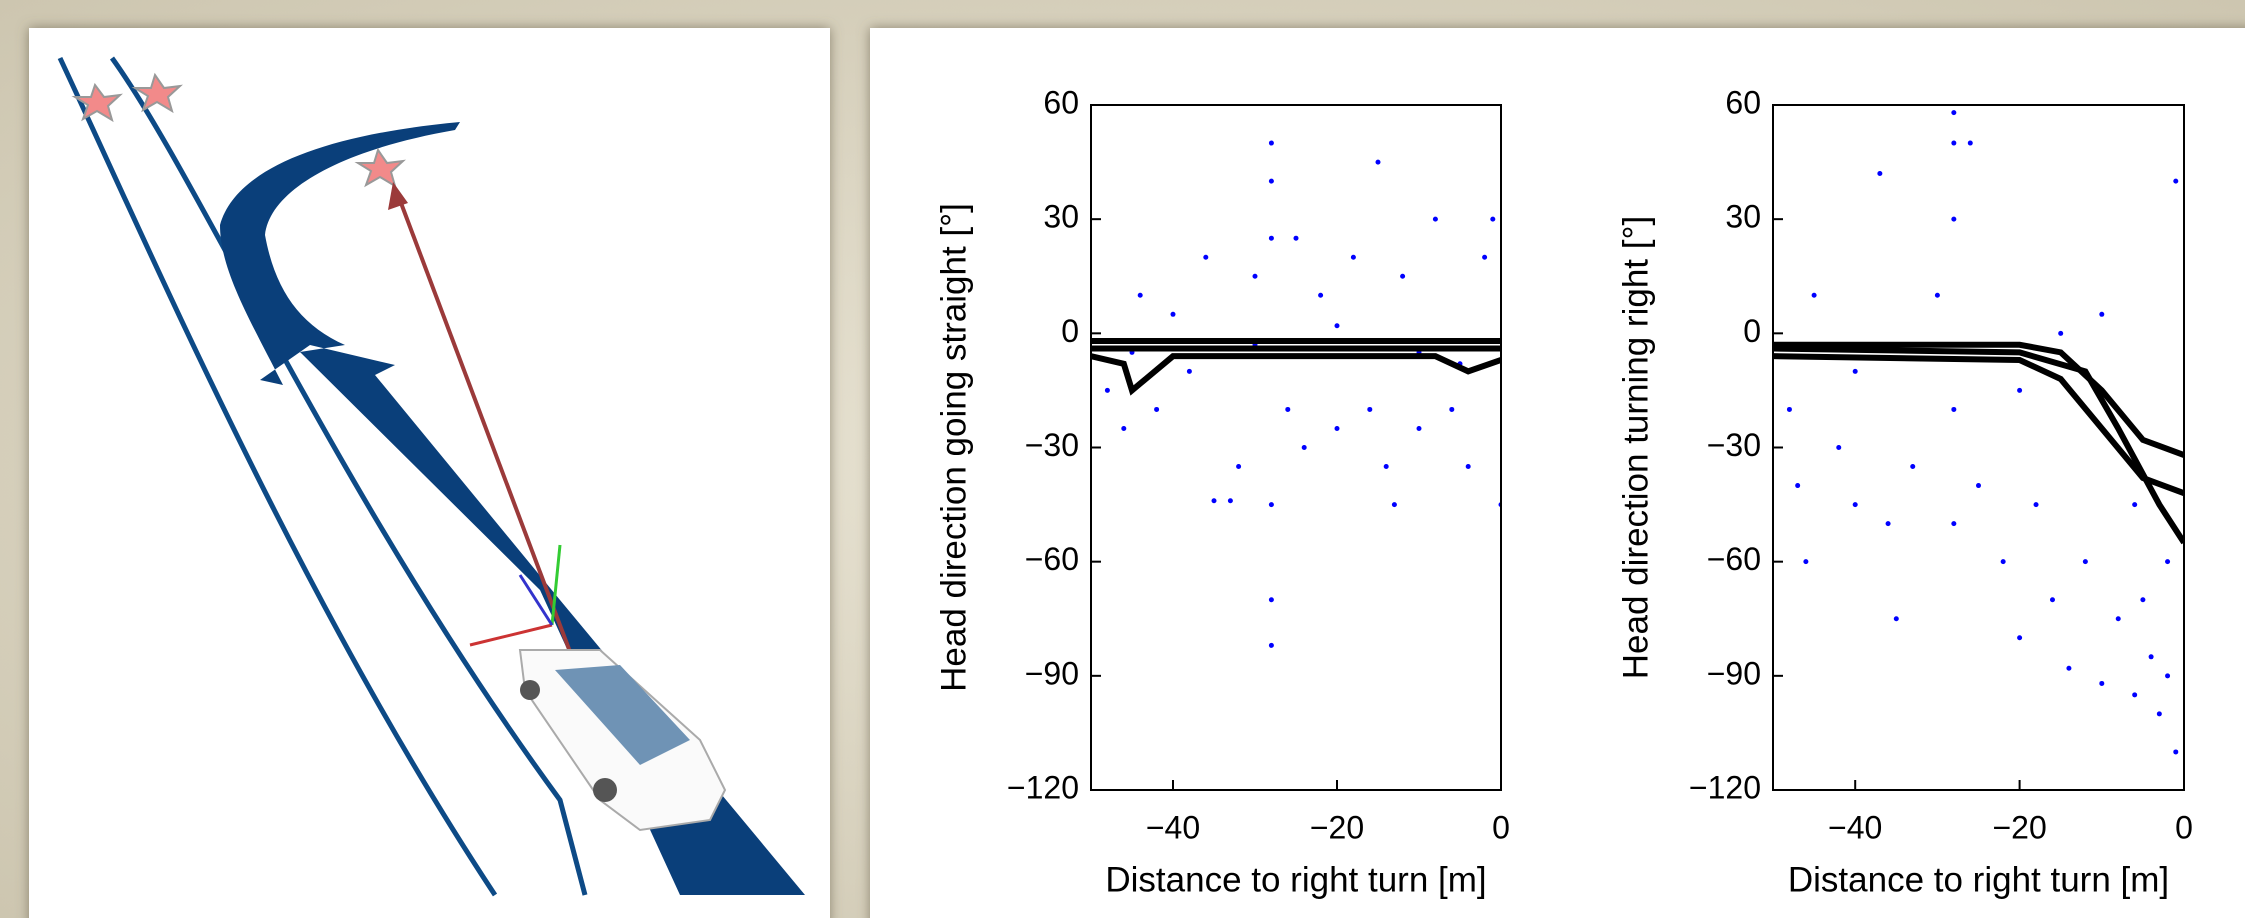  Describe the element at coordinates (953, 447) in the screenshot. I see `y-axis-label: Head direction going straight [°]` at that location.